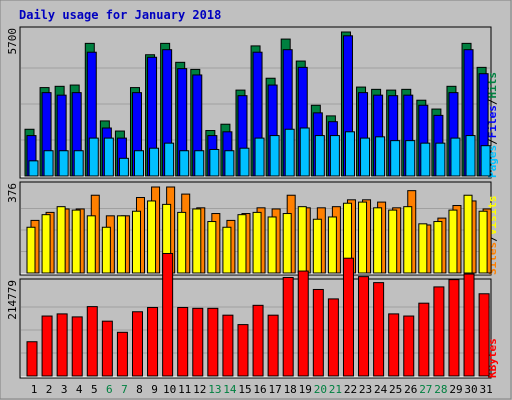 The image size is (512, 400). Describe the element at coordinates (395, 389) in the screenshot. I see `day-label-25: 25` at that location.